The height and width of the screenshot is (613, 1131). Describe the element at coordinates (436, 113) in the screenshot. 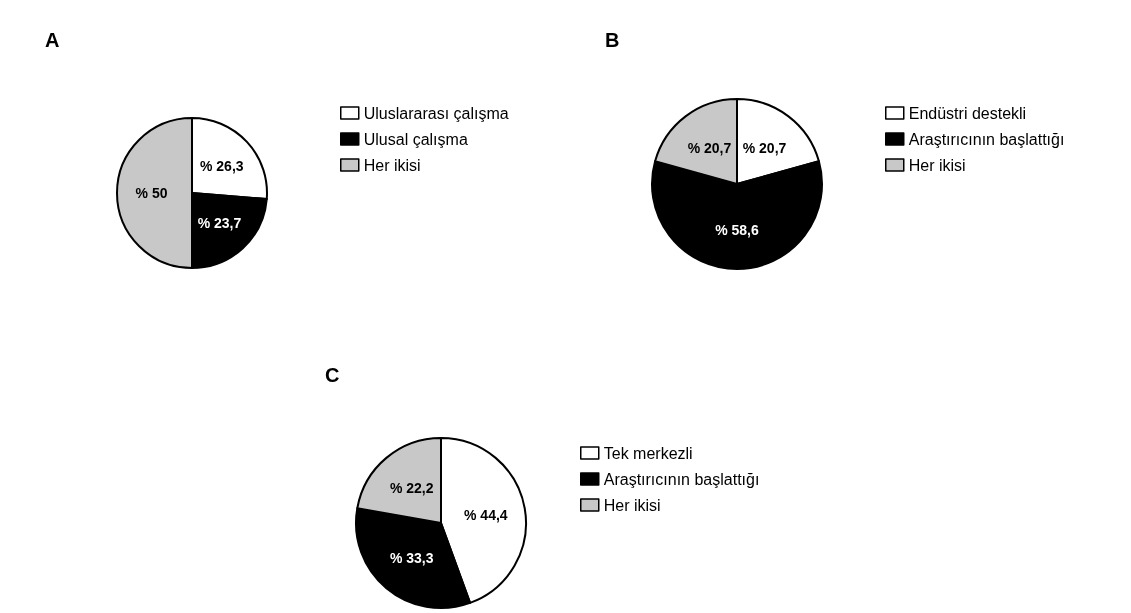

I see `legend-label: Uluslararası çalışma` at that location.